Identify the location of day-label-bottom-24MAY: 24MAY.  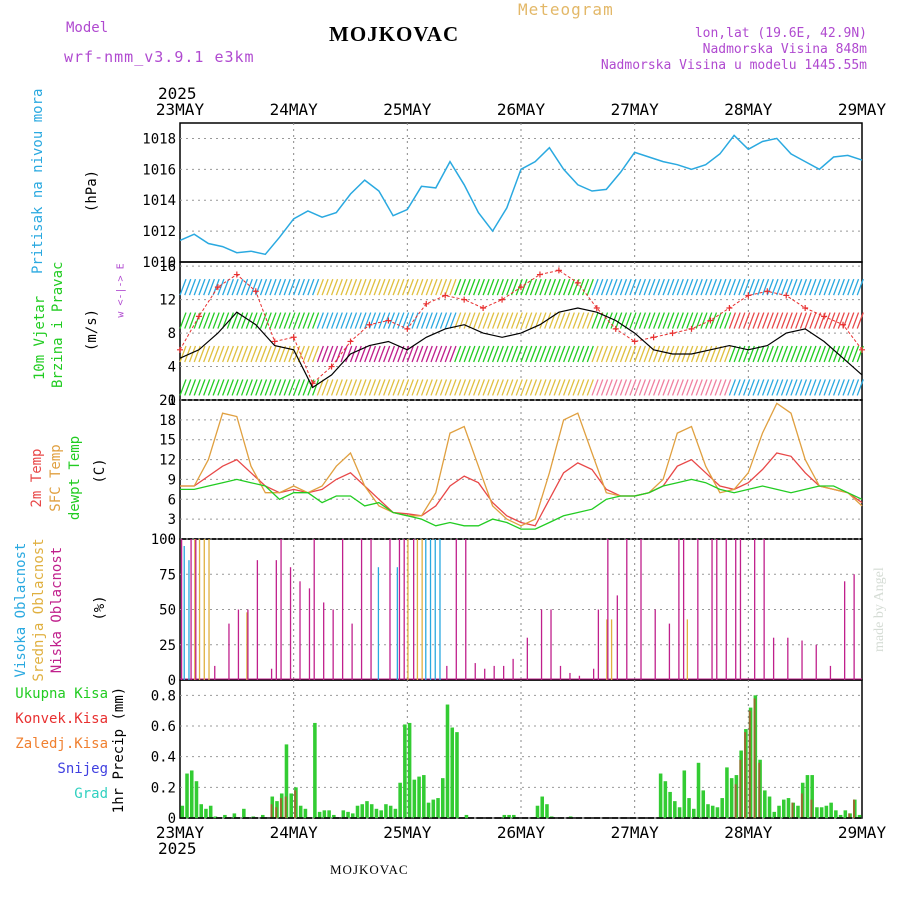
(294, 832).